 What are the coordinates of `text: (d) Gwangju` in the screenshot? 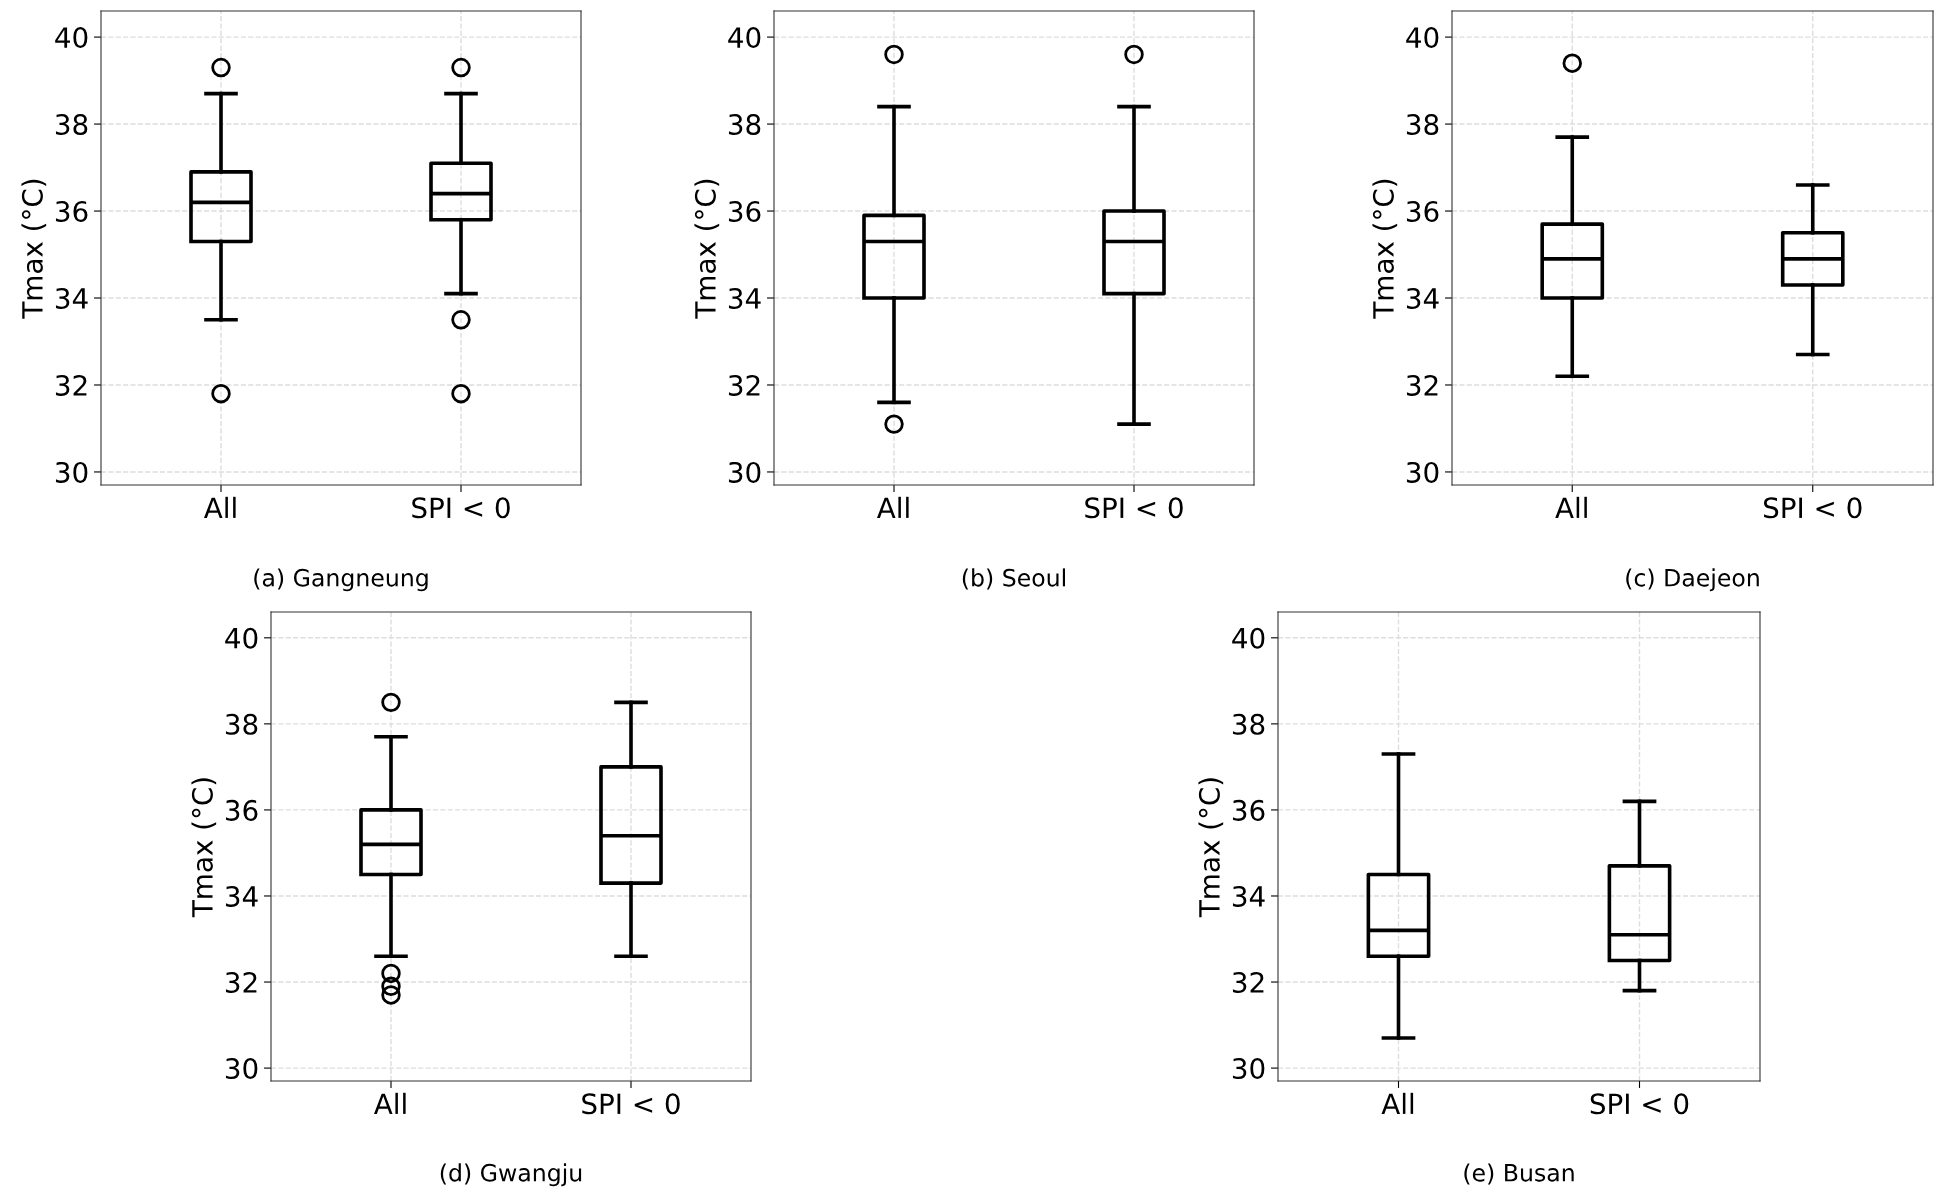 It's located at (511, 1175).